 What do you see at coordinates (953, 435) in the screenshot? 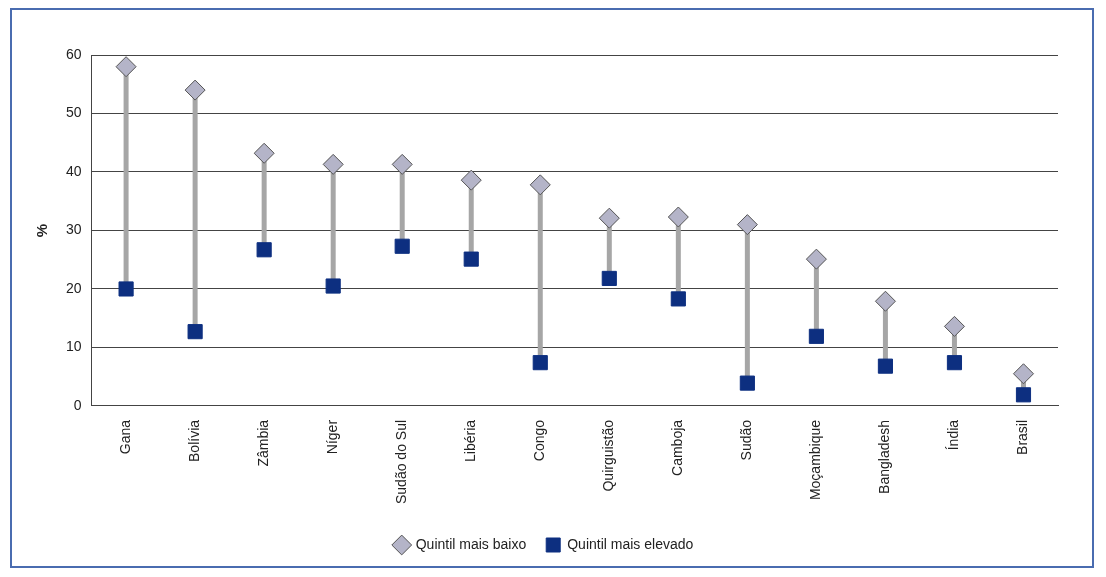
I see `x-tick-label: Índia` at bounding box center [953, 435].